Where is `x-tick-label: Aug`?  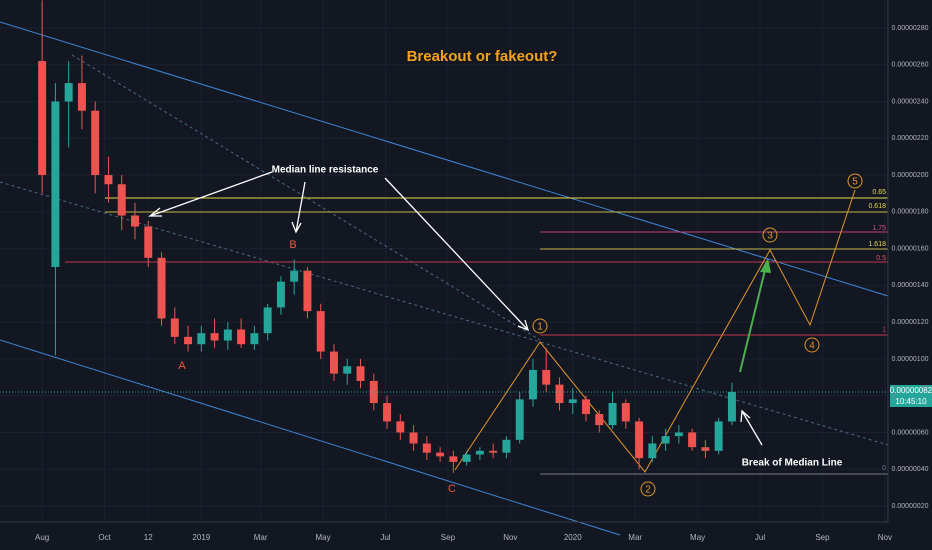 x-tick-label: Aug is located at coordinates (42, 537).